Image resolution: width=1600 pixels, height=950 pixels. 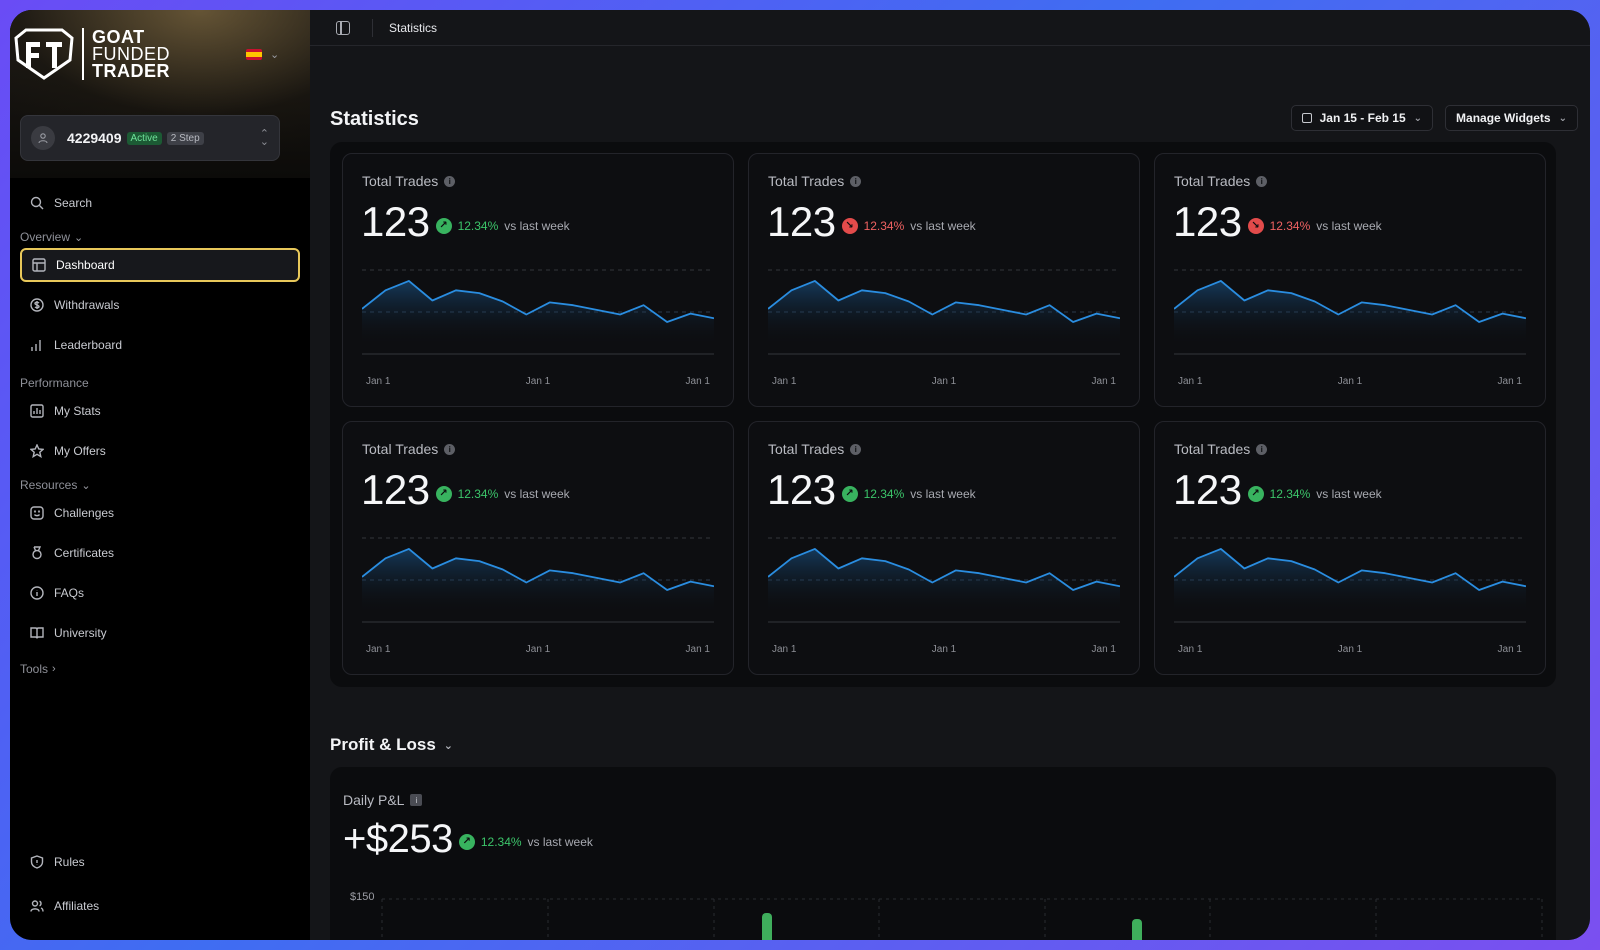 What do you see at coordinates (160, 906) in the screenshot?
I see `sidebar-item-affiliates: Affiliates` at bounding box center [160, 906].